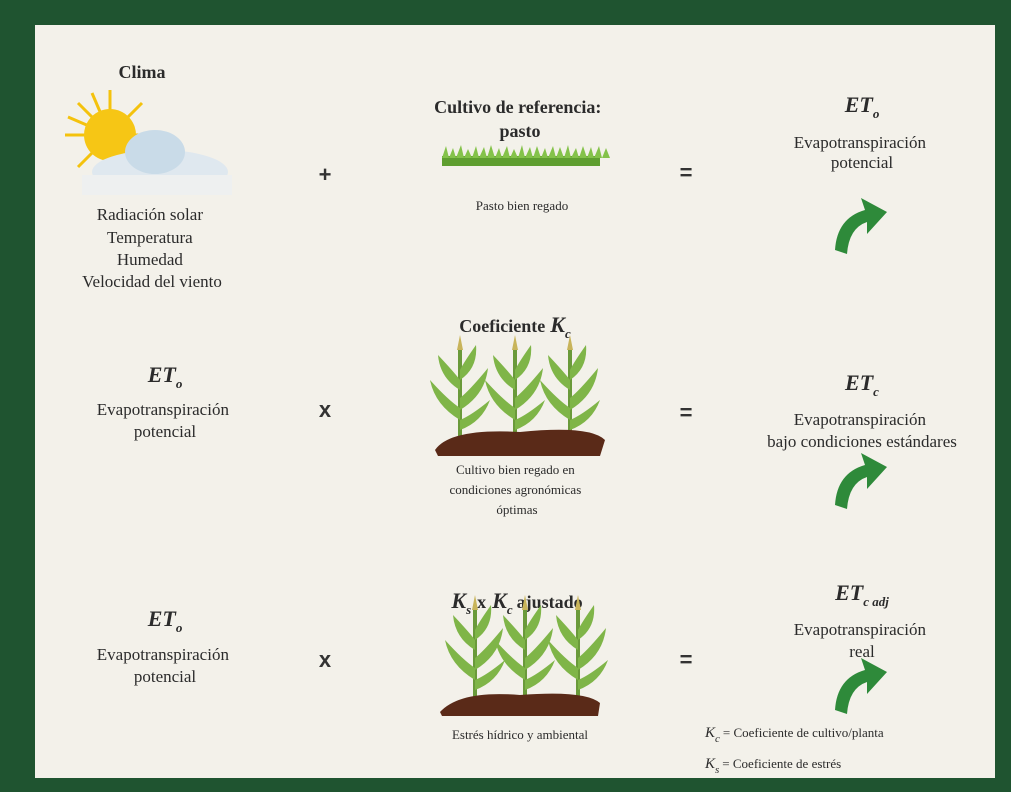 The height and width of the screenshot is (792, 1011). Describe the element at coordinates (862, 651) in the screenshot. I see `text: real` at that location.